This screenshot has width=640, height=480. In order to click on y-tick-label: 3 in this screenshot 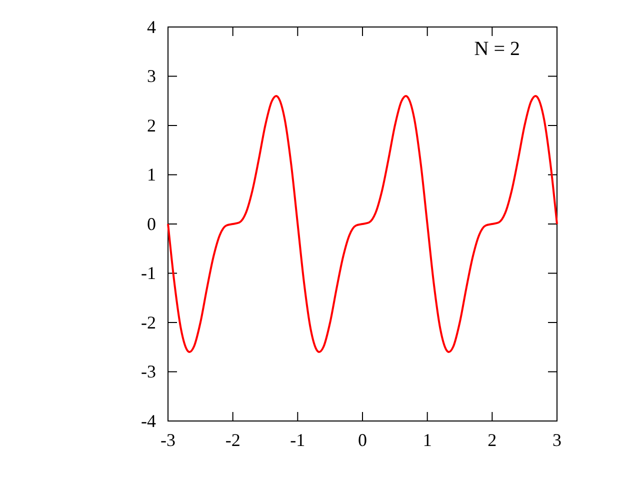, I will do `click(151, 76)`.